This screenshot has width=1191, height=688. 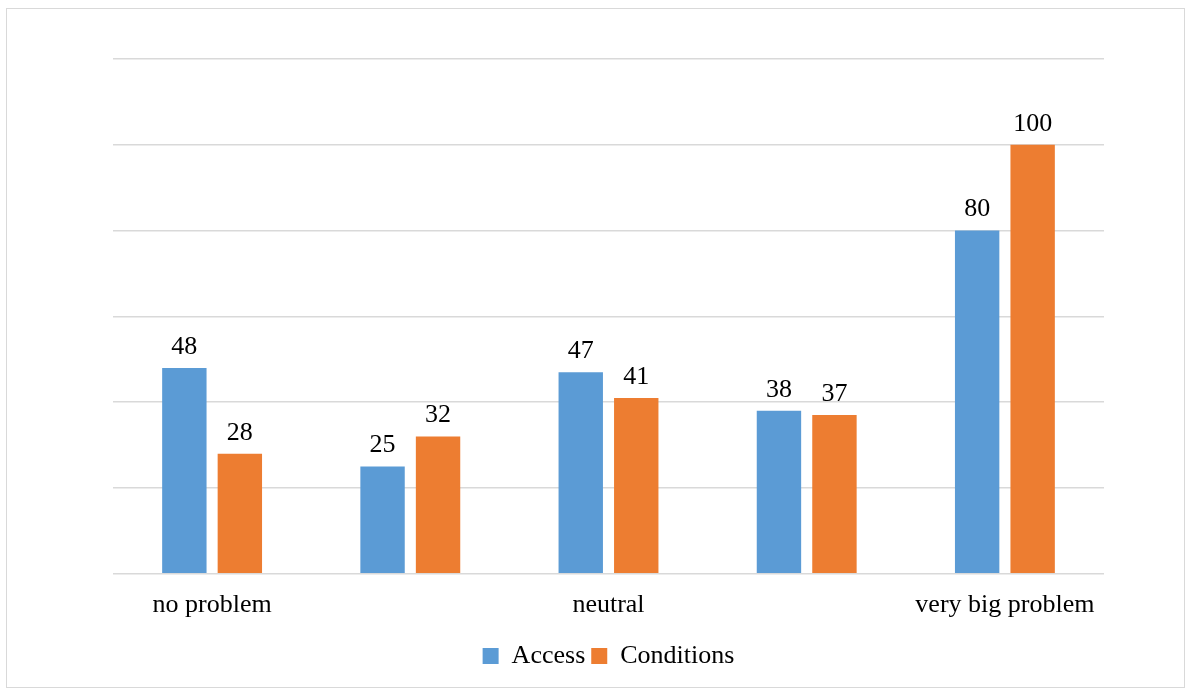 What do you see at coordinates (184, 345) in the screenshot?
I see `data-label: 48` at bounding box center [184, 345].